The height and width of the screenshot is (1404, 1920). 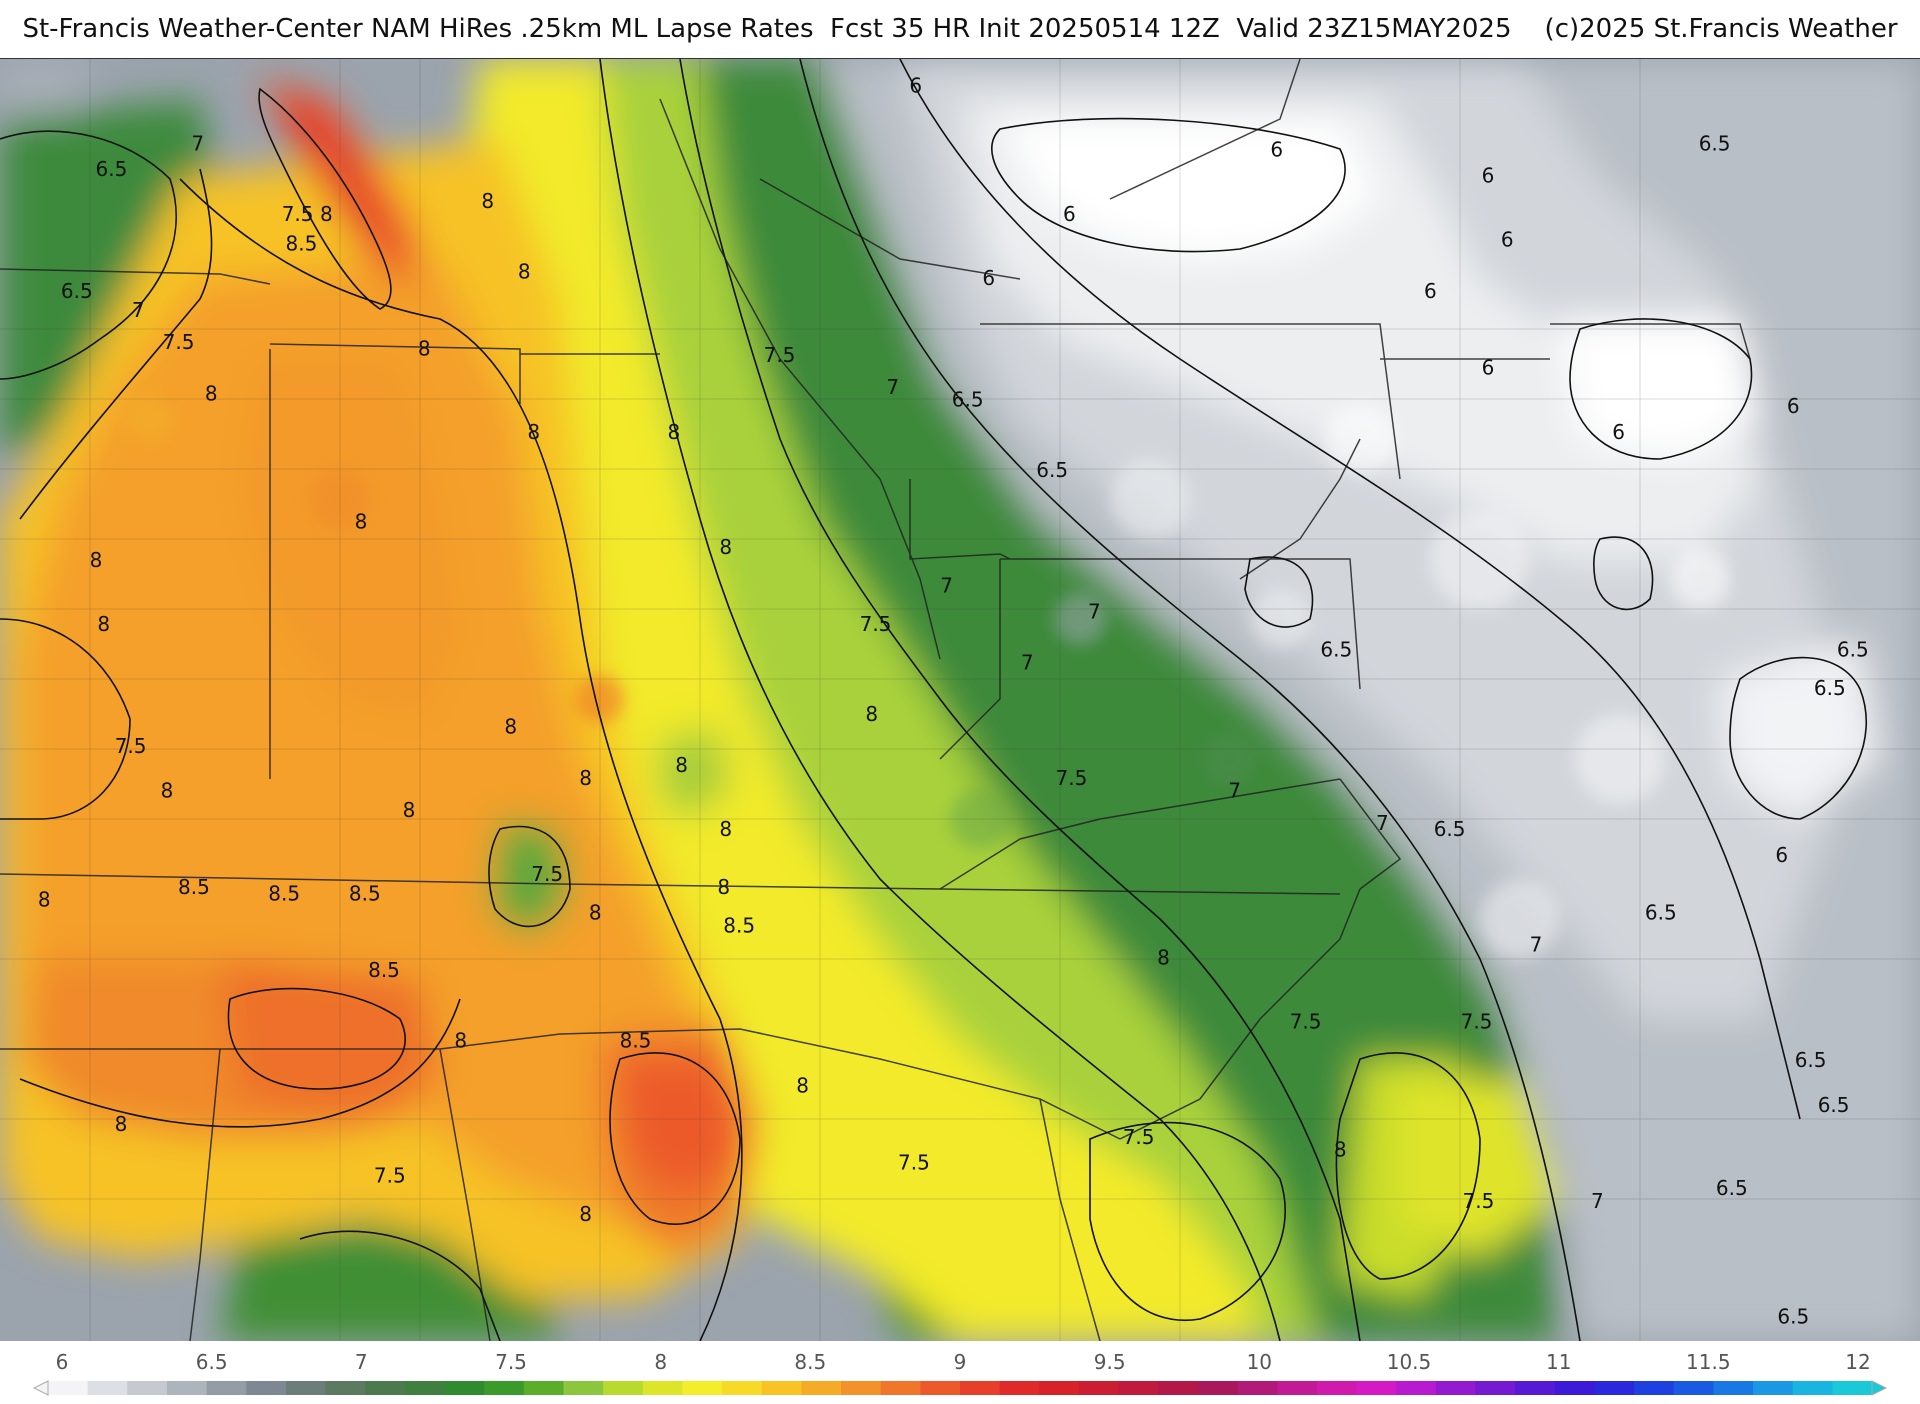 What do you see at coordinates (1857, 1362) in the screenshot?
I see `colorbar-tick-label: 12` at bounding box center [1857, 1362].